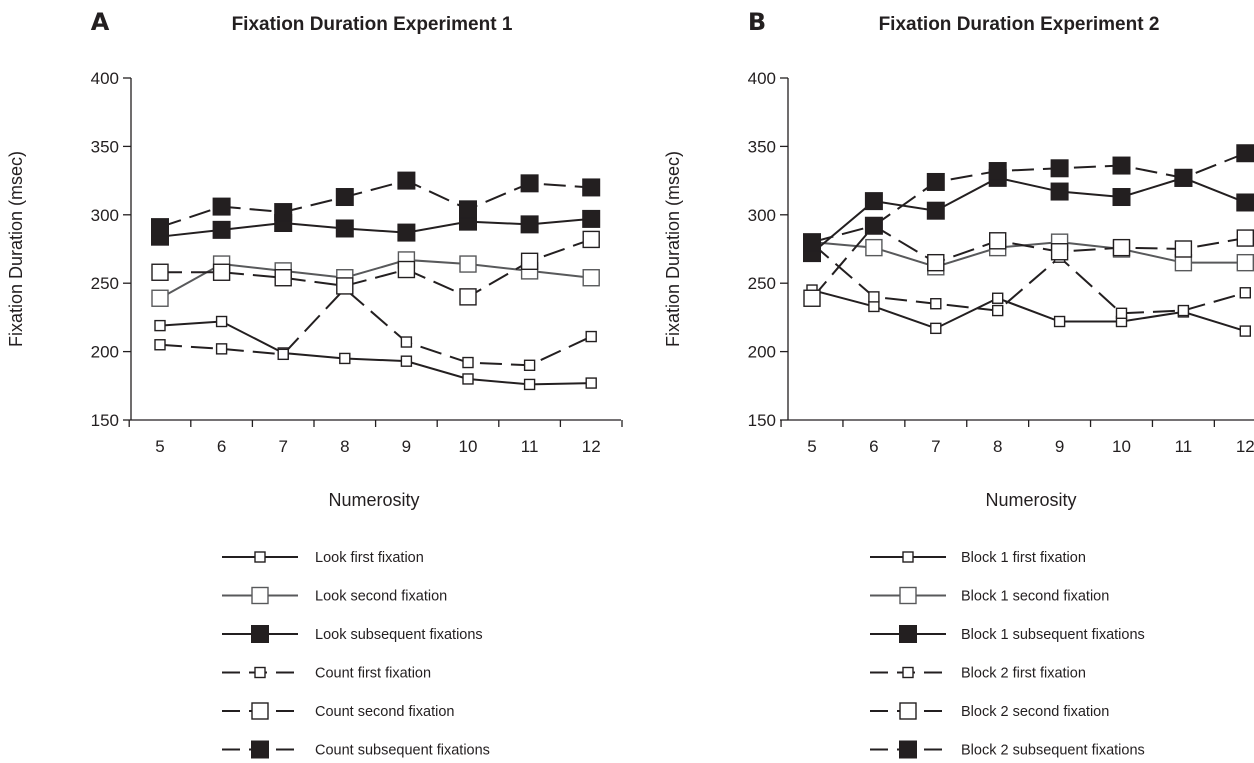  Describe the element at coordinates (762, 352) in the screenshot. I see `y-tick-label: 200` at that location.